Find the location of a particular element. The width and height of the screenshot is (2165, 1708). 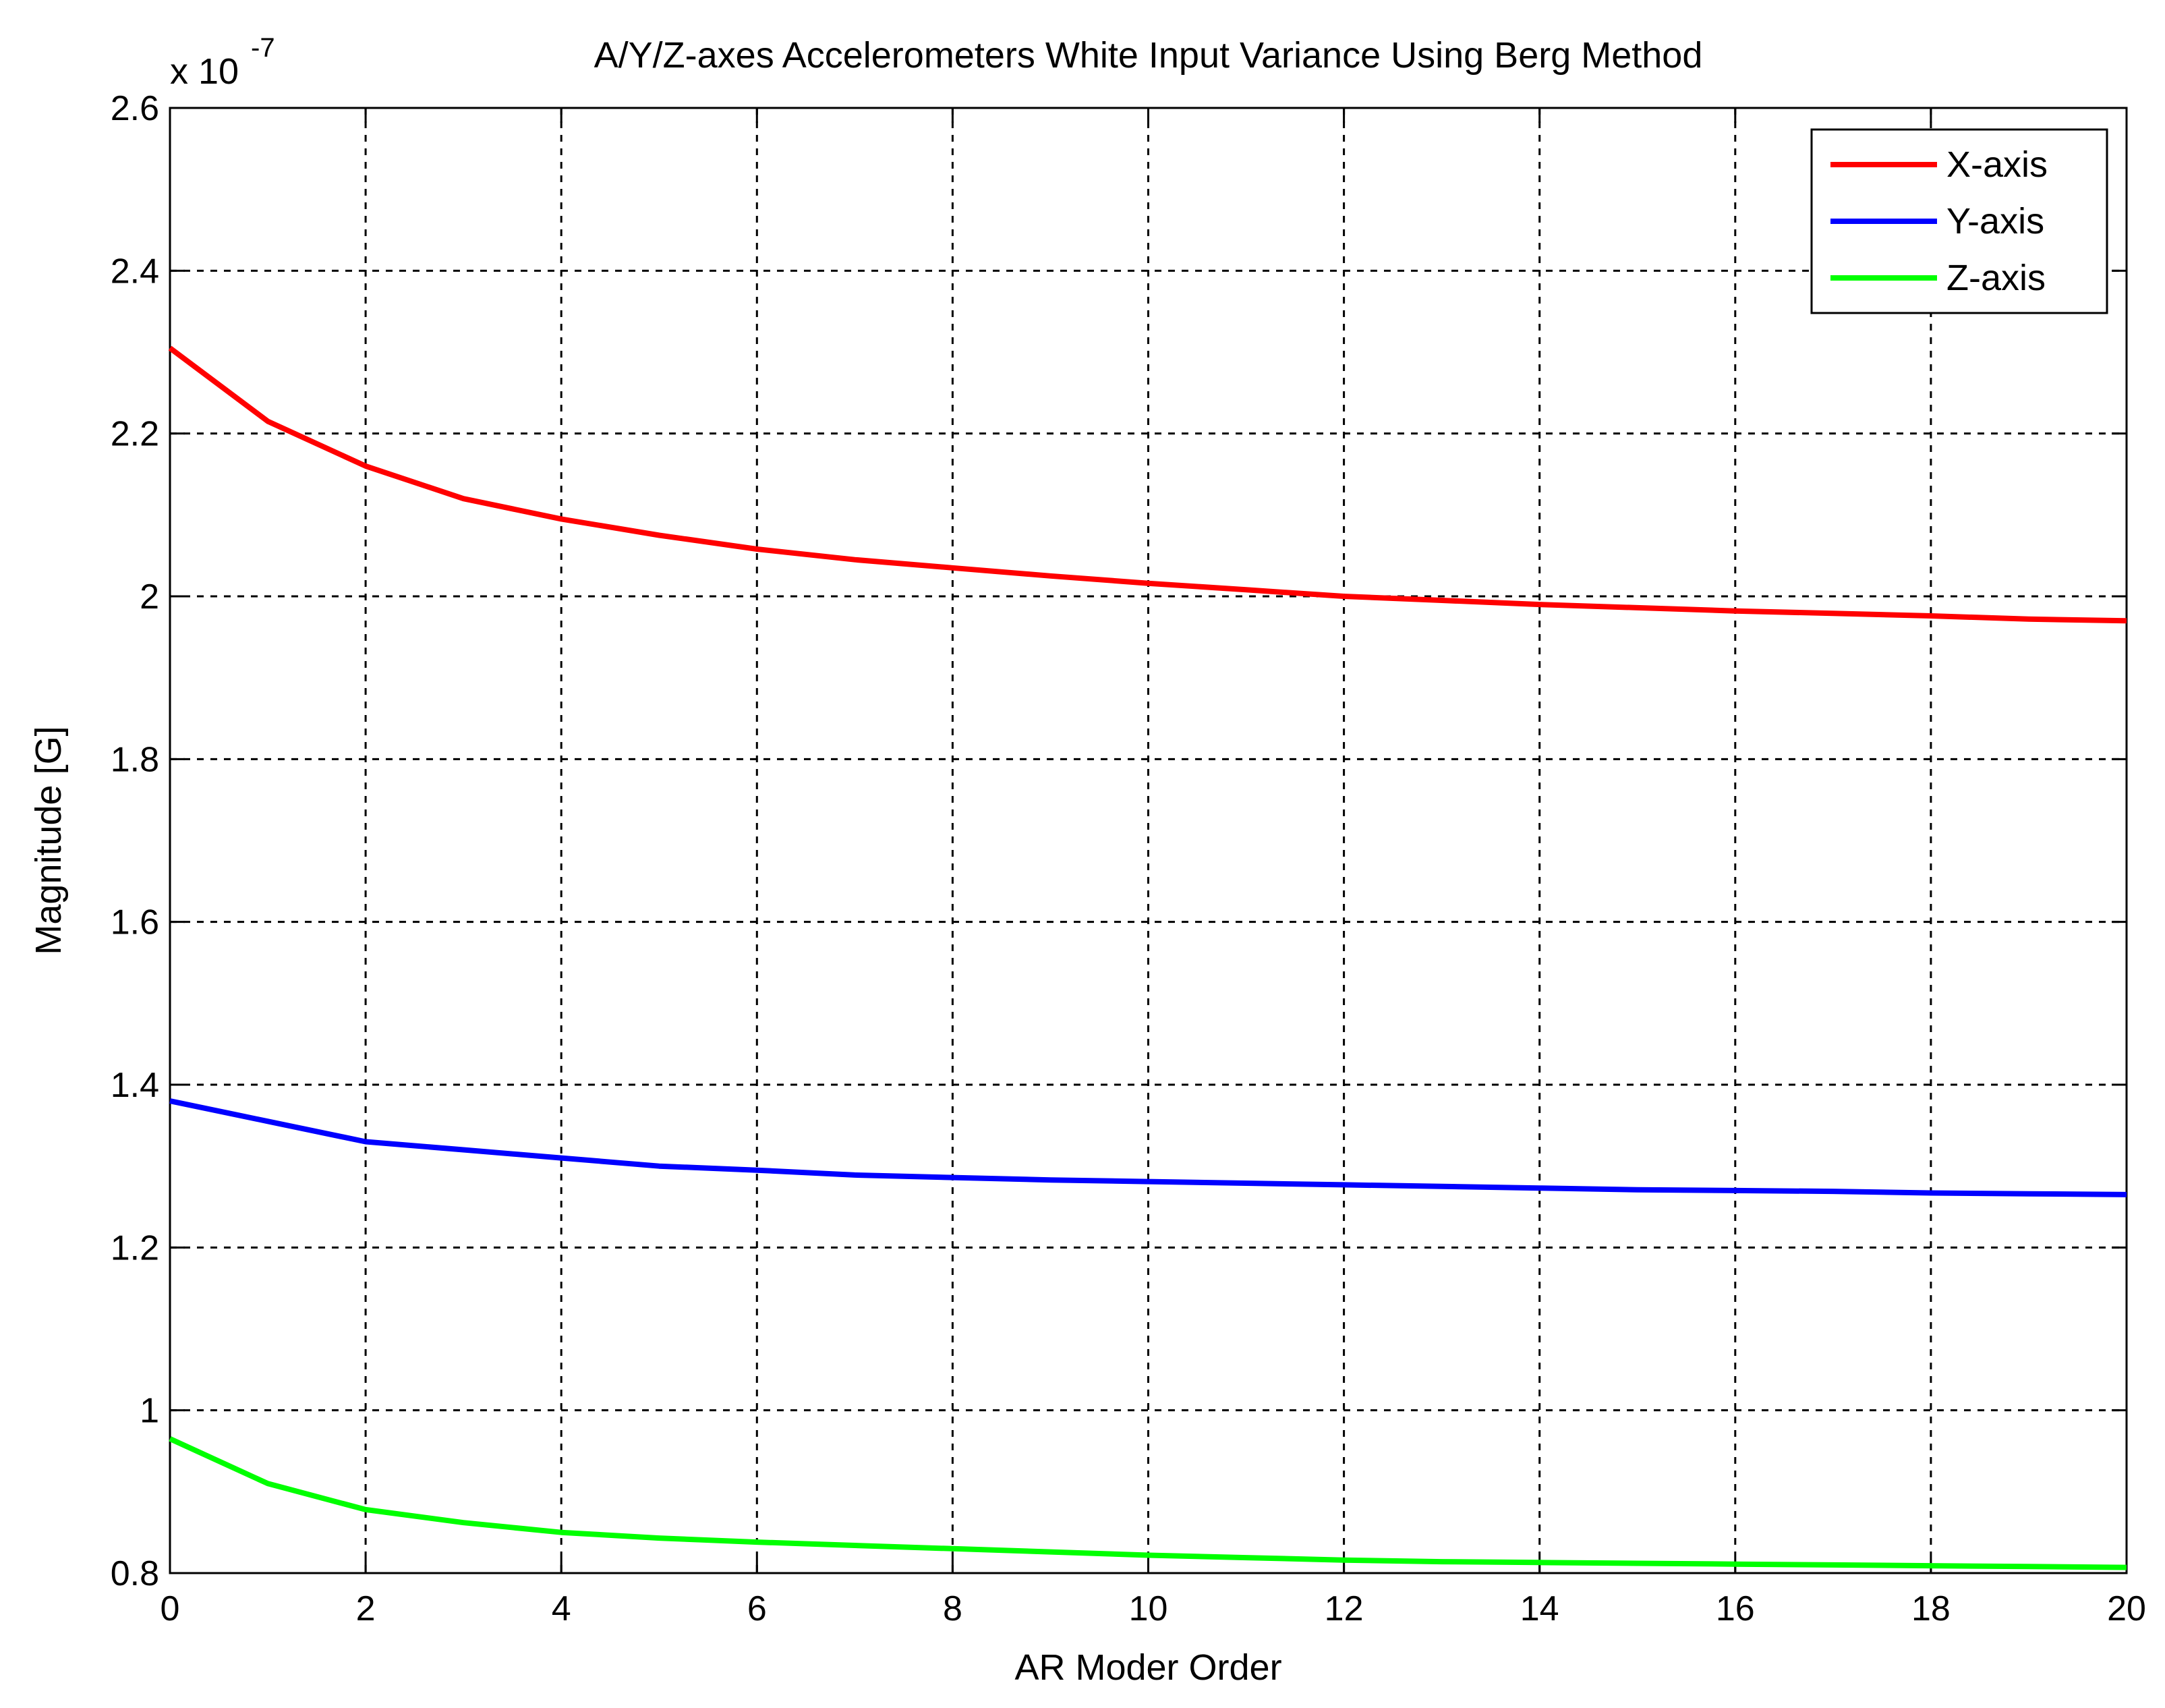

y-tick-label: 1.8 is located at coordinates (135, 760).